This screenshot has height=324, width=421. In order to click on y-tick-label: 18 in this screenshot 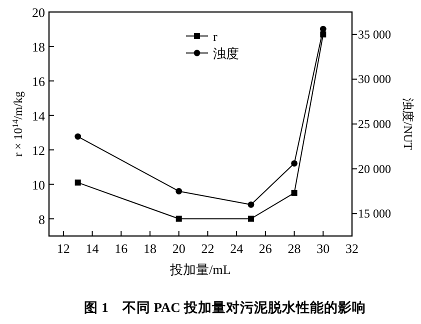, I will do `click(38, 46)`.